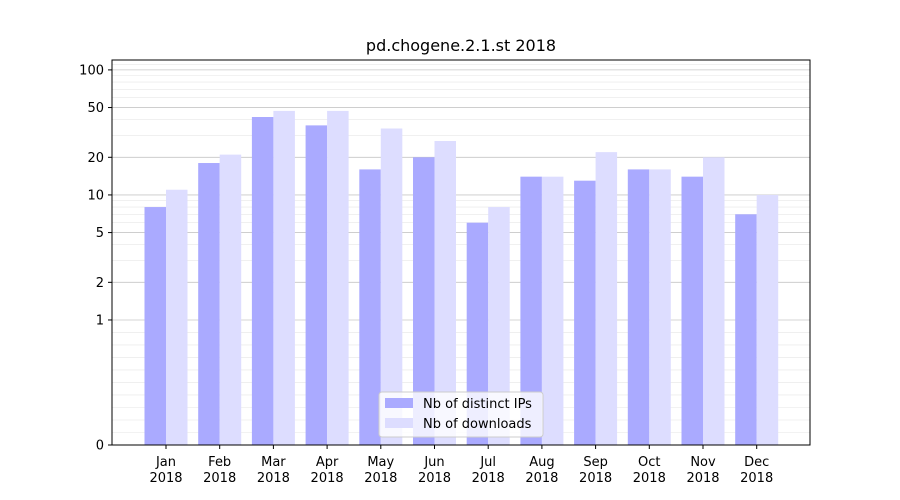  I want to click on legend: Nb of distinct IPs Nb of downloads, so click(461, 414).